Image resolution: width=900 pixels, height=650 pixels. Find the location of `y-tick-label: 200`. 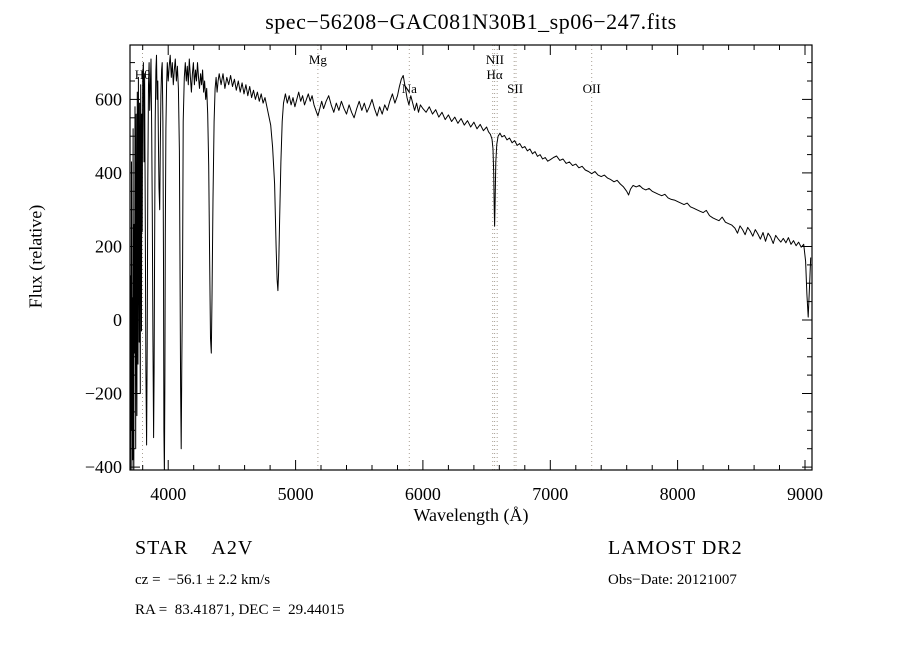

y-tick-label: 200 is located at coordinates (108, 247).